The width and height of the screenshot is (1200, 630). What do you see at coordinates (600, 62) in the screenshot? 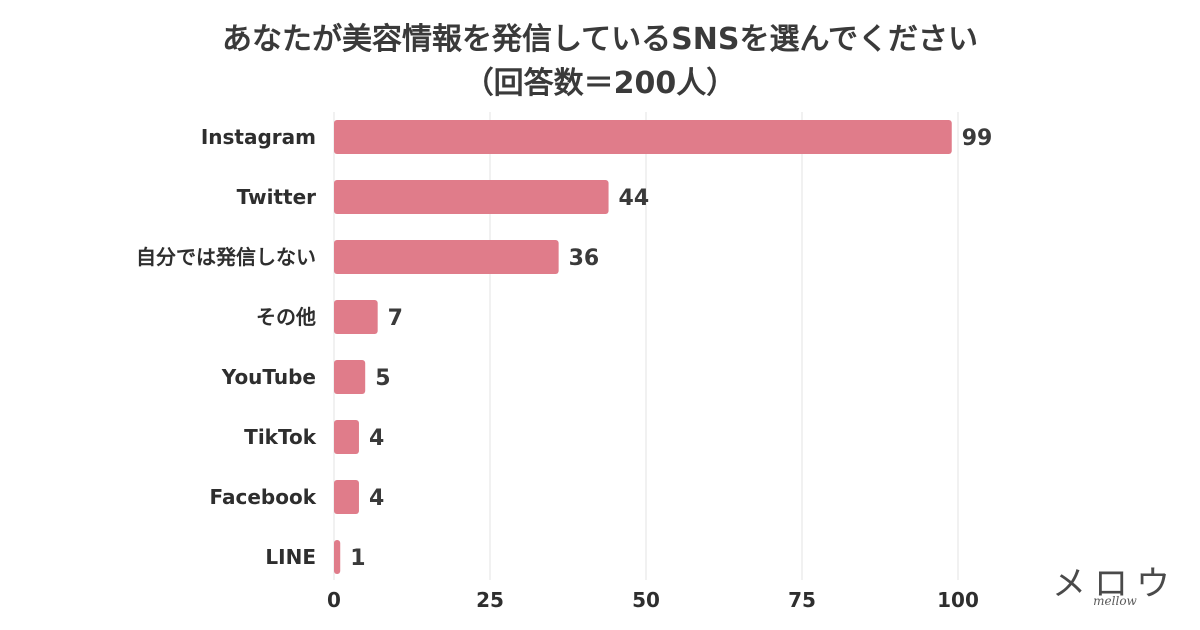
I see `chart-title: あなたが美容情報を発信しているSNSを選んでください （回答数＝200人）` at bounding box center [600, 62].